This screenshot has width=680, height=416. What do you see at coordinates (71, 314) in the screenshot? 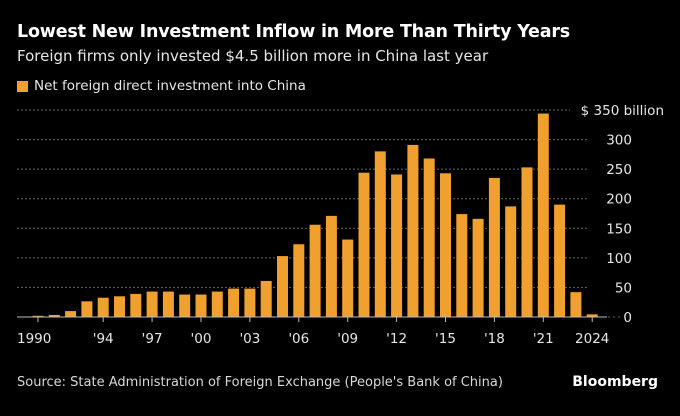
I see `bar-1992` at bounding box center [71, 314].